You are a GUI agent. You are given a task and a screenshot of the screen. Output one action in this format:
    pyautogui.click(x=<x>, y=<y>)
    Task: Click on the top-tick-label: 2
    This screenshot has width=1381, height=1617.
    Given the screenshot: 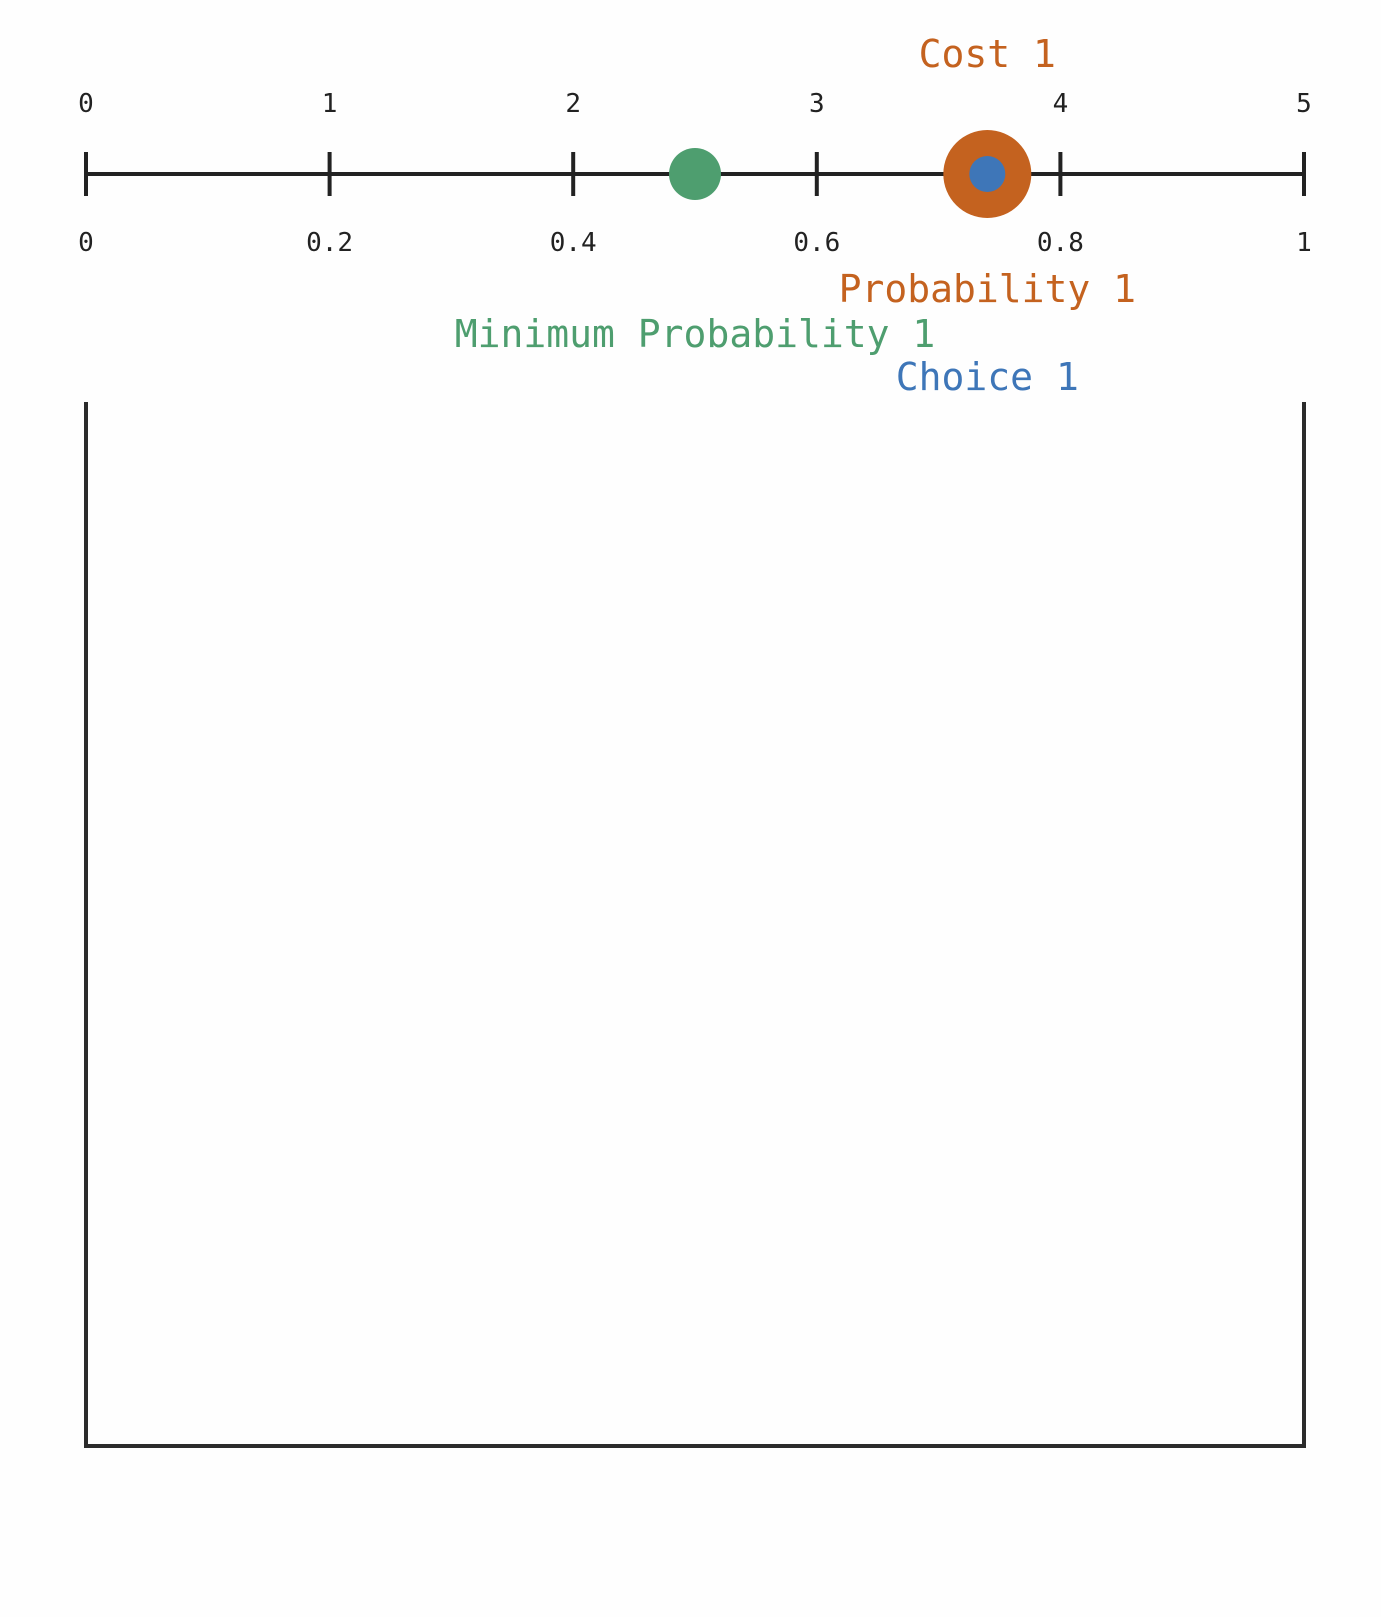 What is the action you would take?
    pyautogui.click(x=573, y=104)
    